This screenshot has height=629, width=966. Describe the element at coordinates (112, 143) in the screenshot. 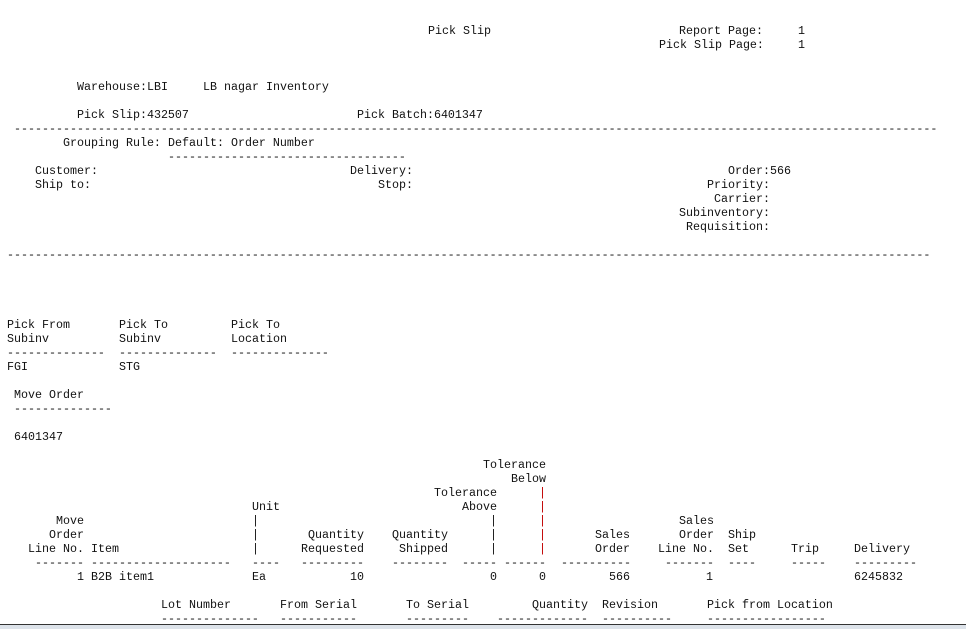

I see `grouping-rule-label: Grouping Rule:` at that location.